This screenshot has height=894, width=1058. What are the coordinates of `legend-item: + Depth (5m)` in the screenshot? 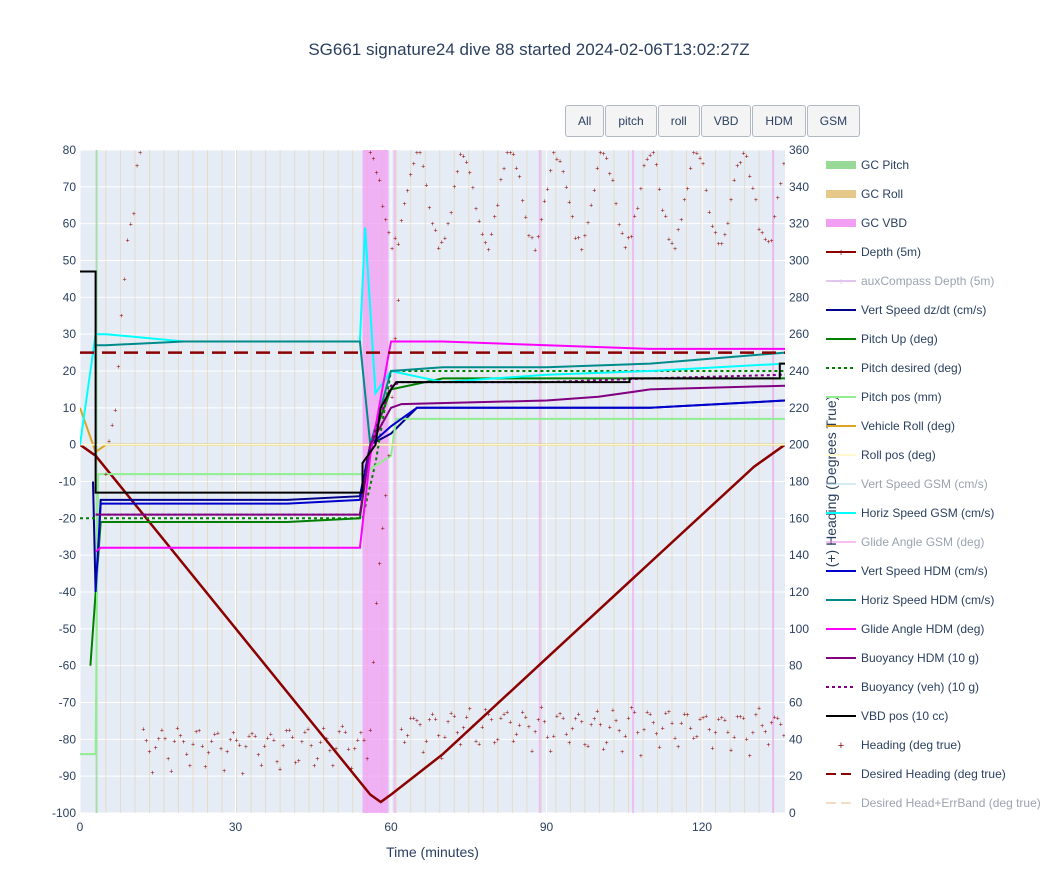 It's located at (941, 252).